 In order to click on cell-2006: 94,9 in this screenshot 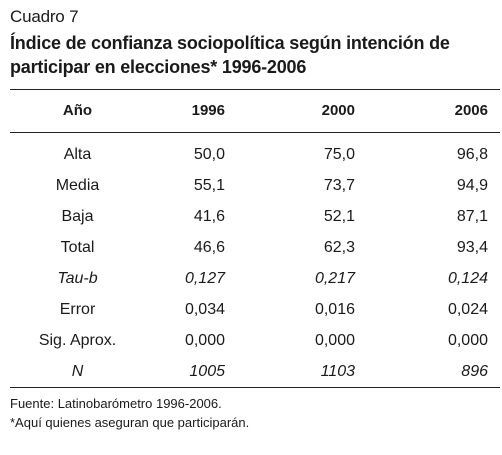, I will do `click(472, 185)`.